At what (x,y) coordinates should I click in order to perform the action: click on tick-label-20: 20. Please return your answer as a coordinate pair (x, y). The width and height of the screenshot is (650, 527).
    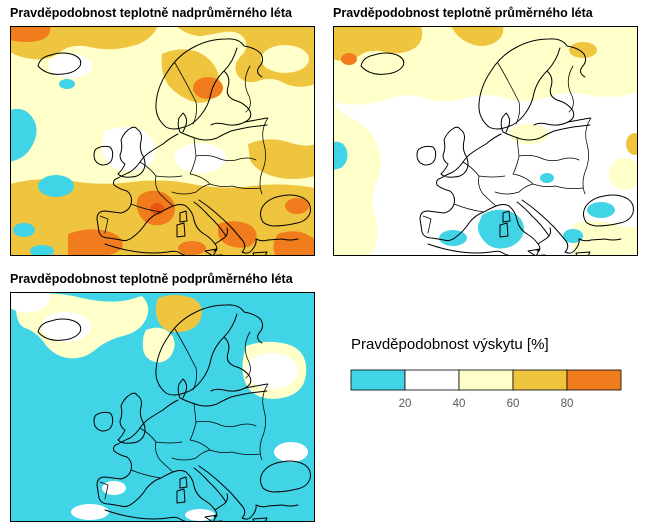
    Looking at the image, I should click on (405, 404).